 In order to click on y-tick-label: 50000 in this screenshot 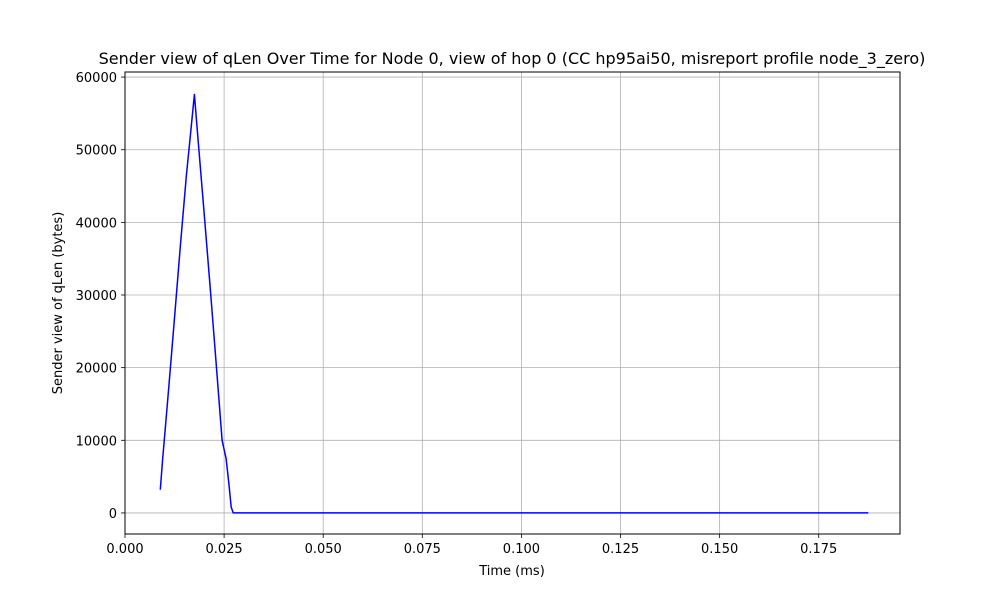, I will do `click(96, 151)`.